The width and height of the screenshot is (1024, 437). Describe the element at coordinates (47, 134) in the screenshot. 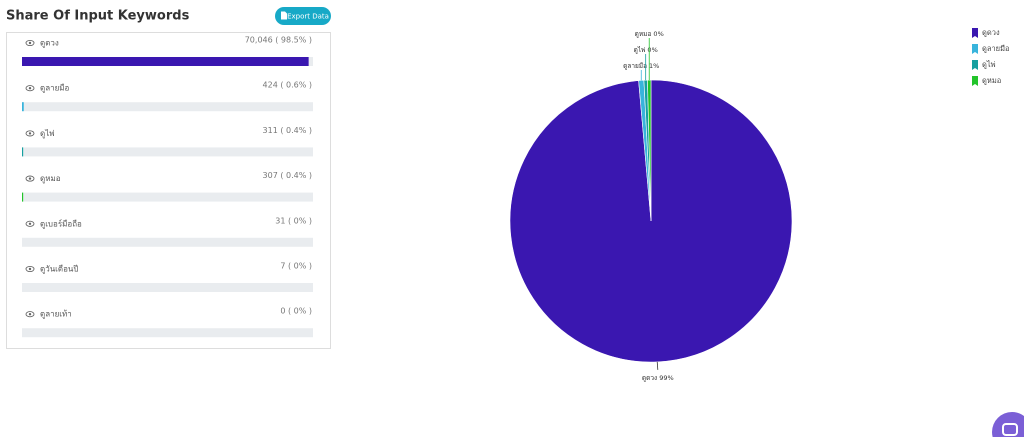

I see `keyword-name: ดูไพ่` at that location.